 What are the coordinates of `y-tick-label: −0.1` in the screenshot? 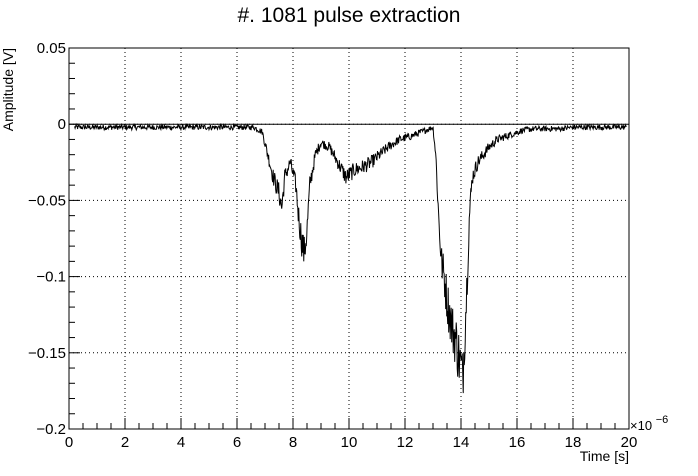 It's located at (51, 277).